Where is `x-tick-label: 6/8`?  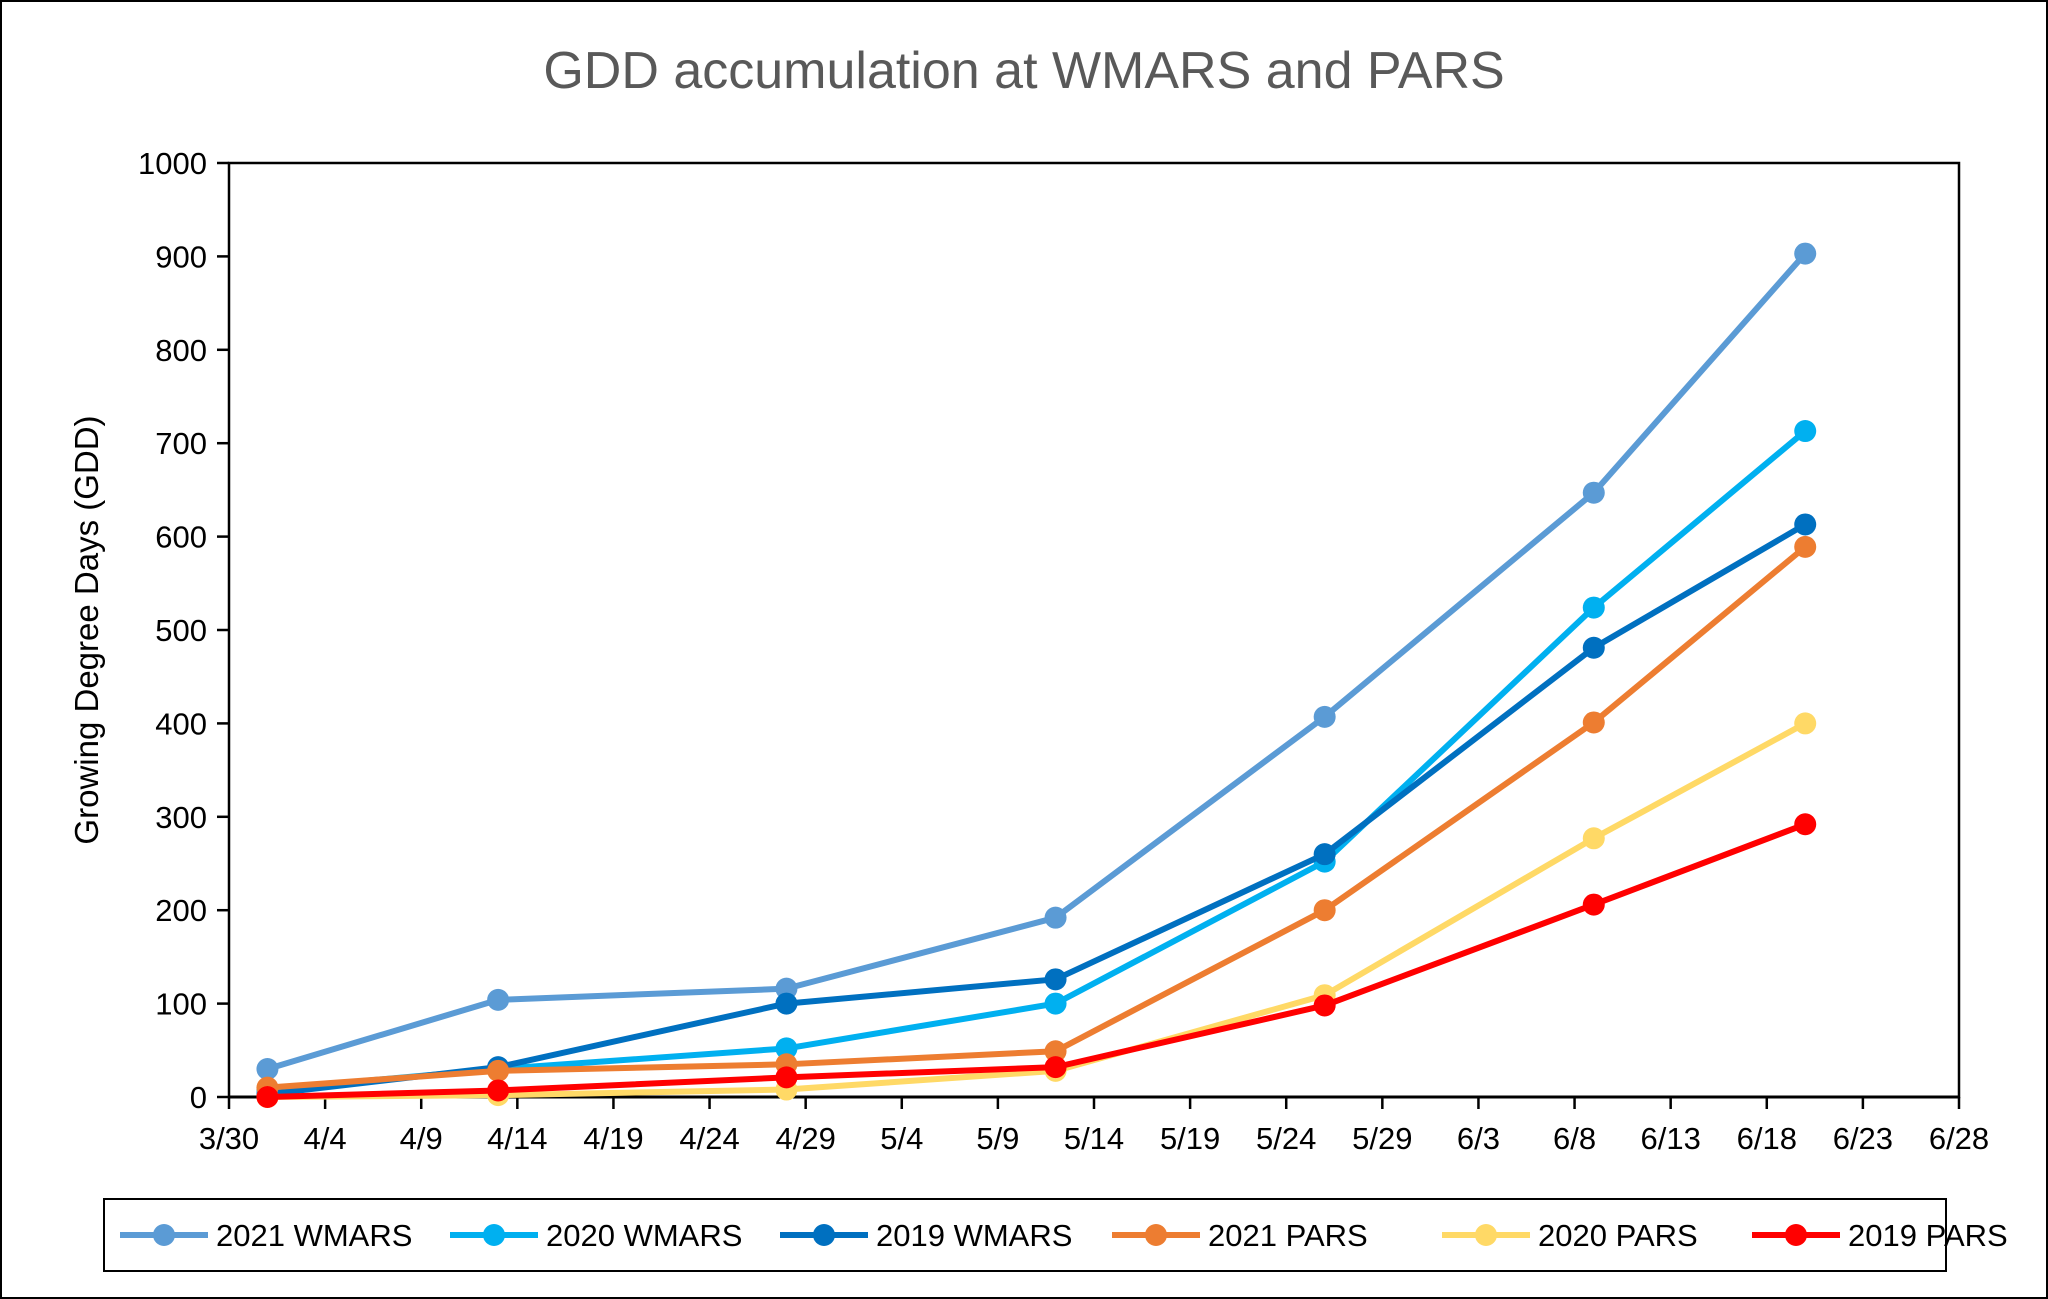 x-tick-label: 6/8 is located at coordinates (1574, 1138).